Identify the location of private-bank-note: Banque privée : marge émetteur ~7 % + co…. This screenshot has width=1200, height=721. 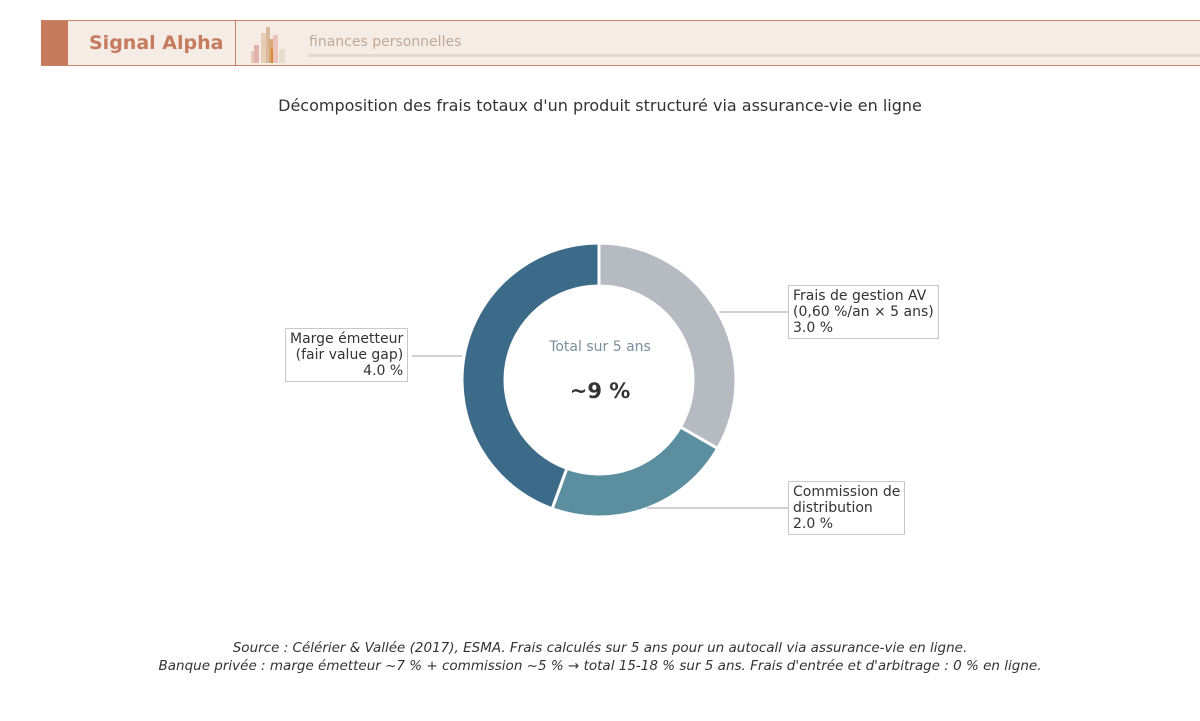
(600, 666).